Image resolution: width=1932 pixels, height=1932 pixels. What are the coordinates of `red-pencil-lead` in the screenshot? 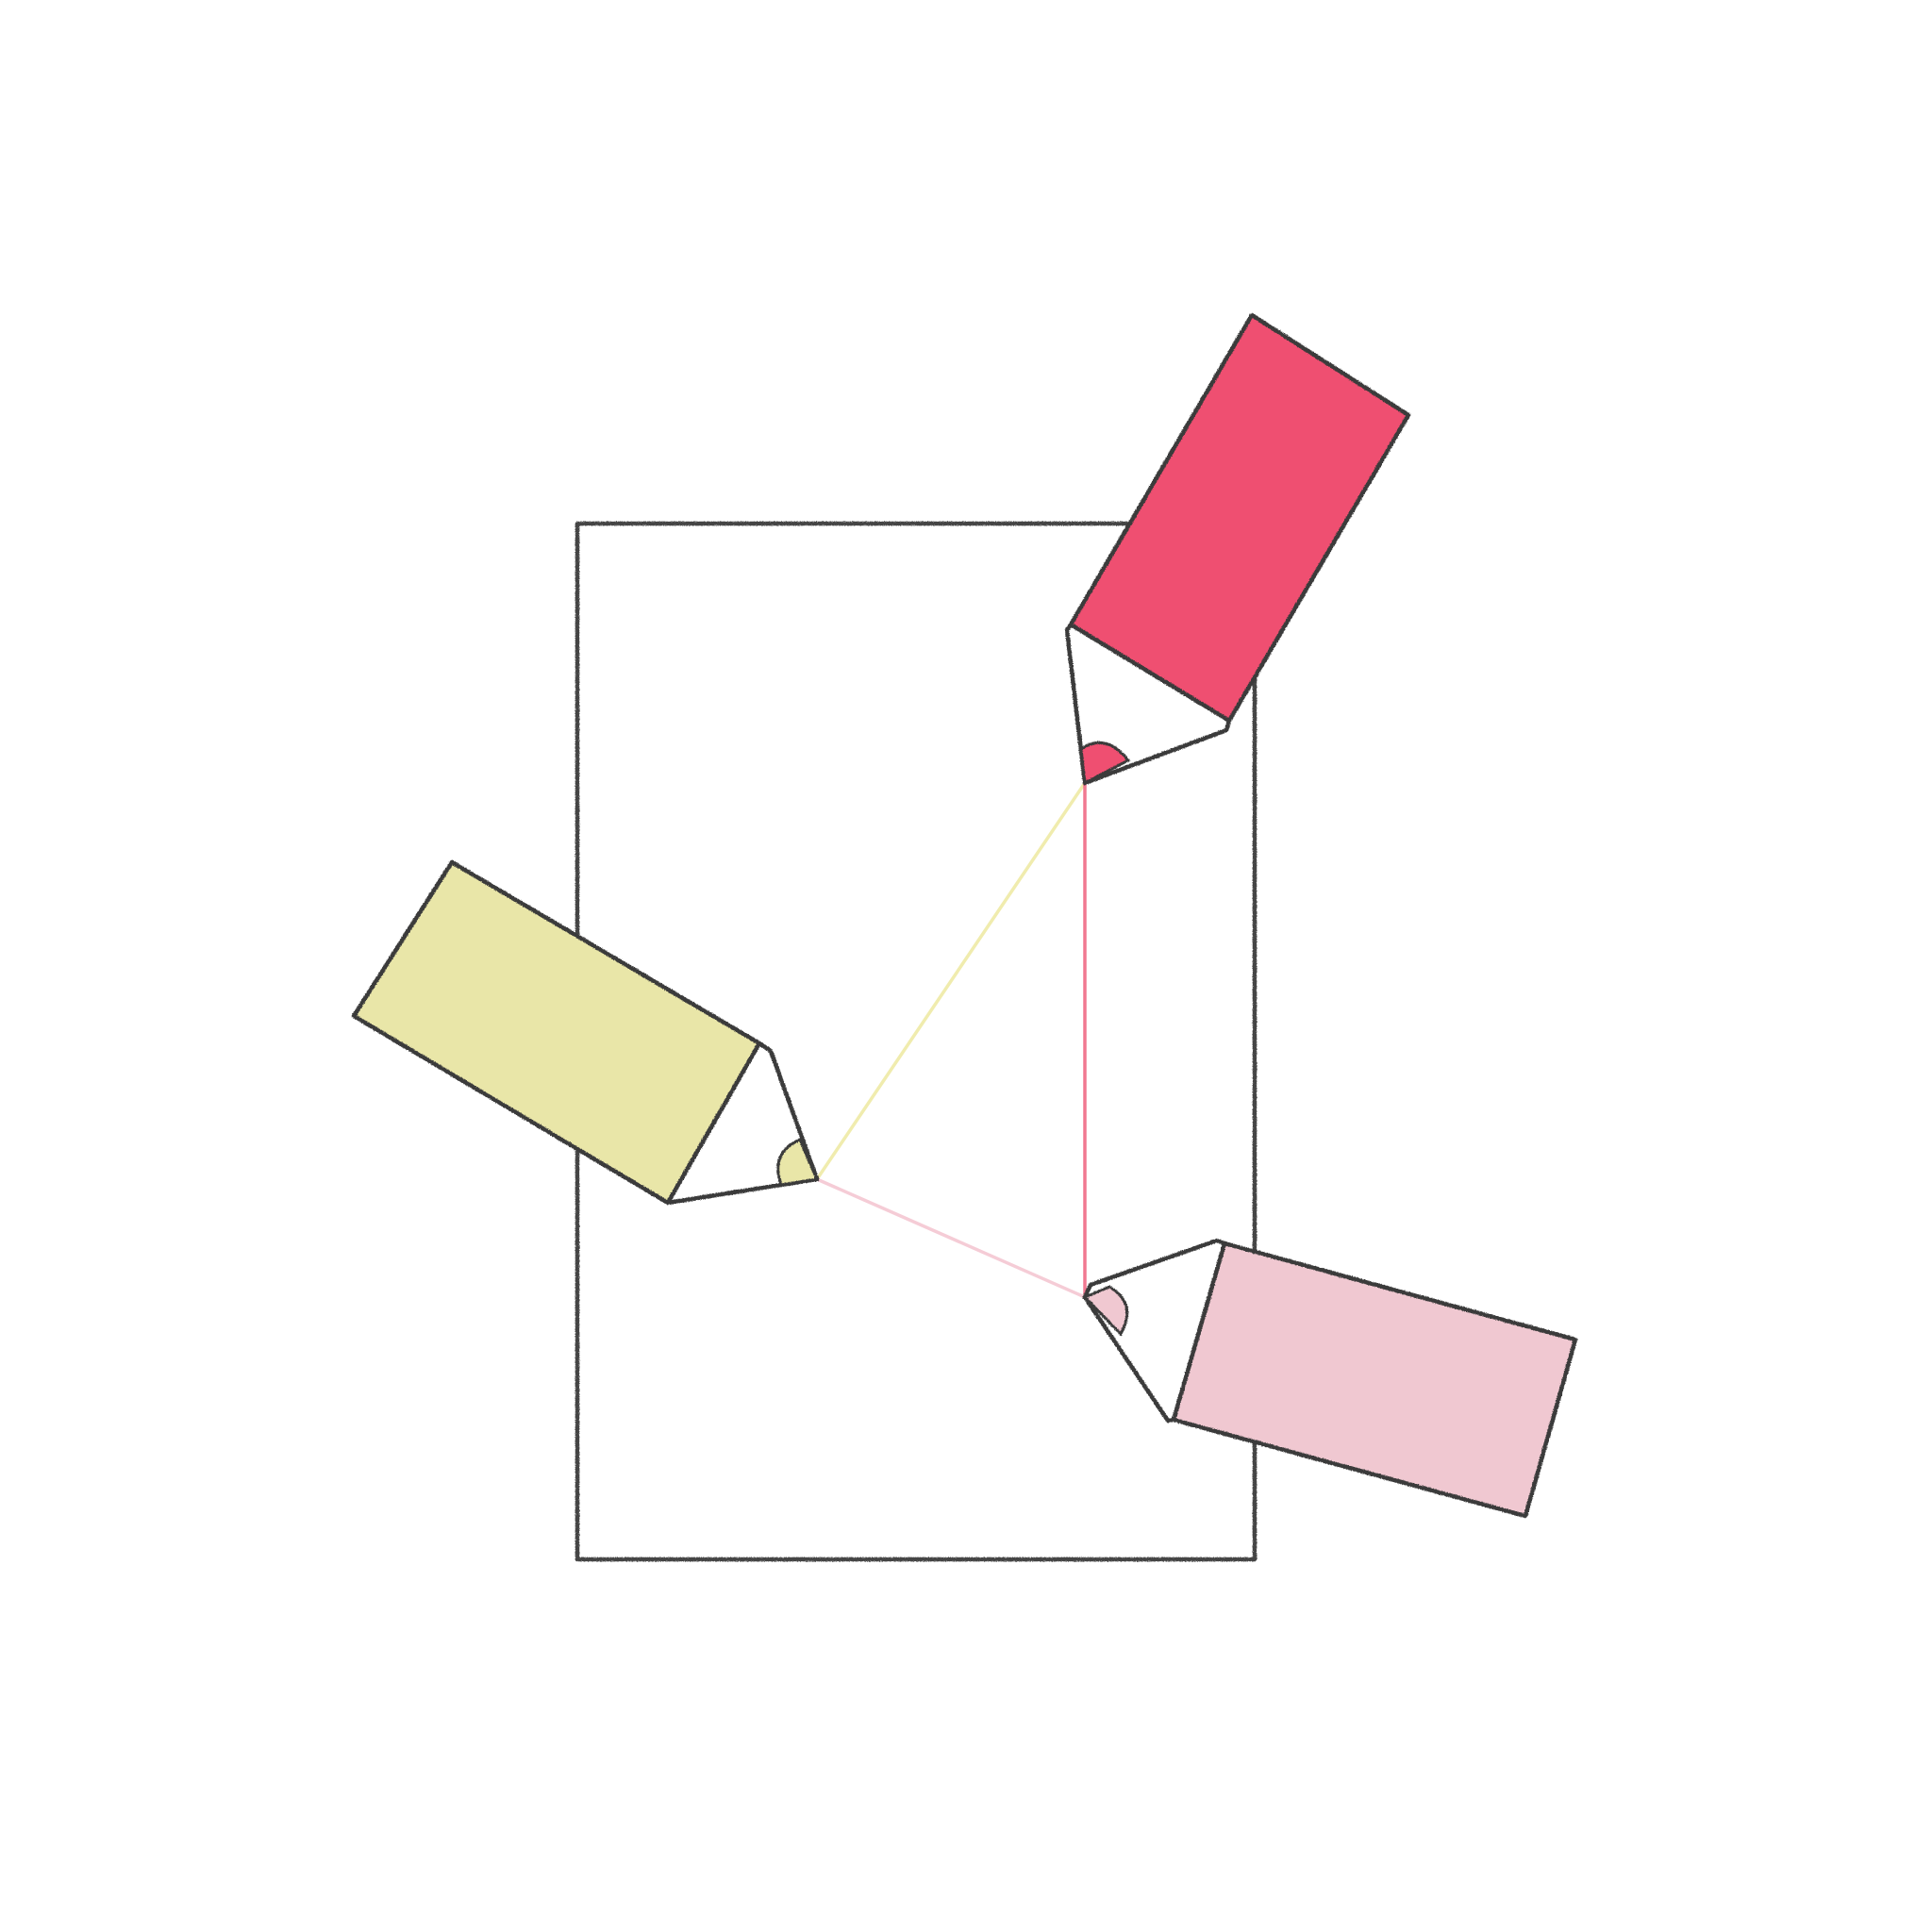 It's located at (1105, 763).